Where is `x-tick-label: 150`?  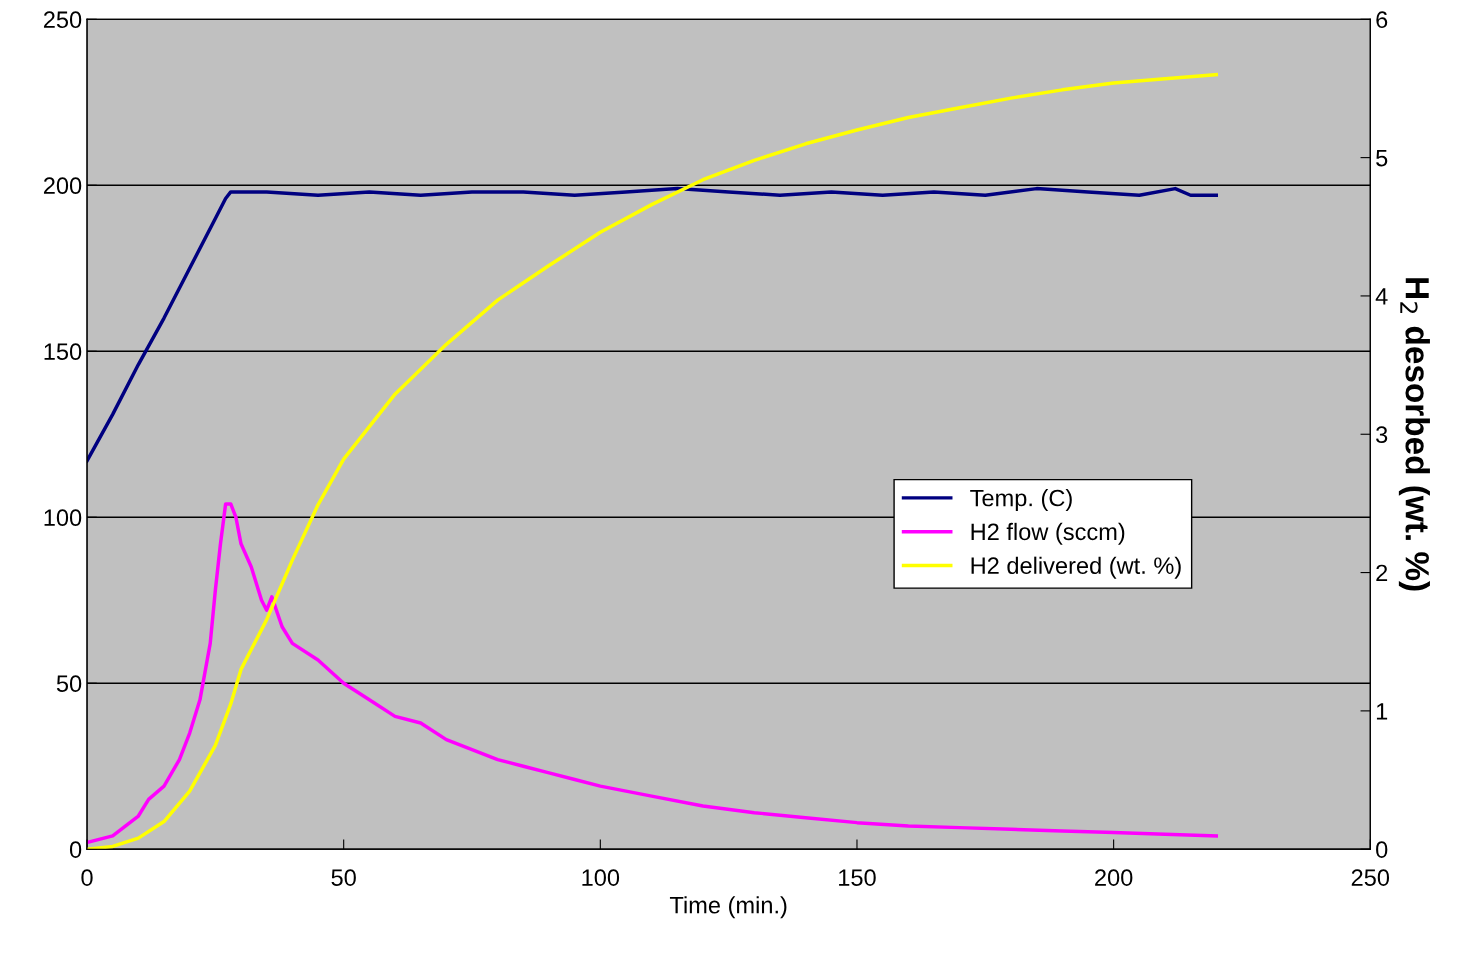 x-tick-label: 150 is located at coordinates (857, 877).